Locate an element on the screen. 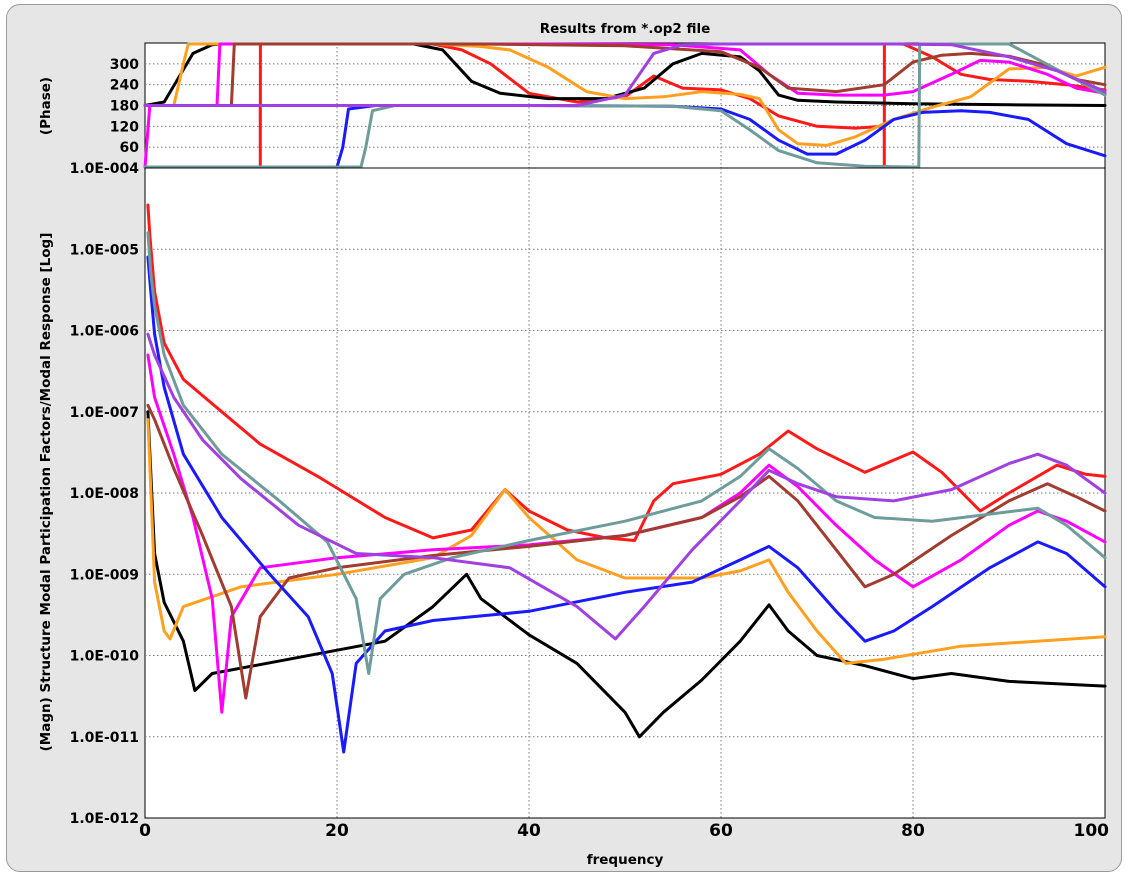 This screenshot has width=1130, height=878. magnitude-y-tick-label: 1.0E-010 is located at coordinates (105, 657).